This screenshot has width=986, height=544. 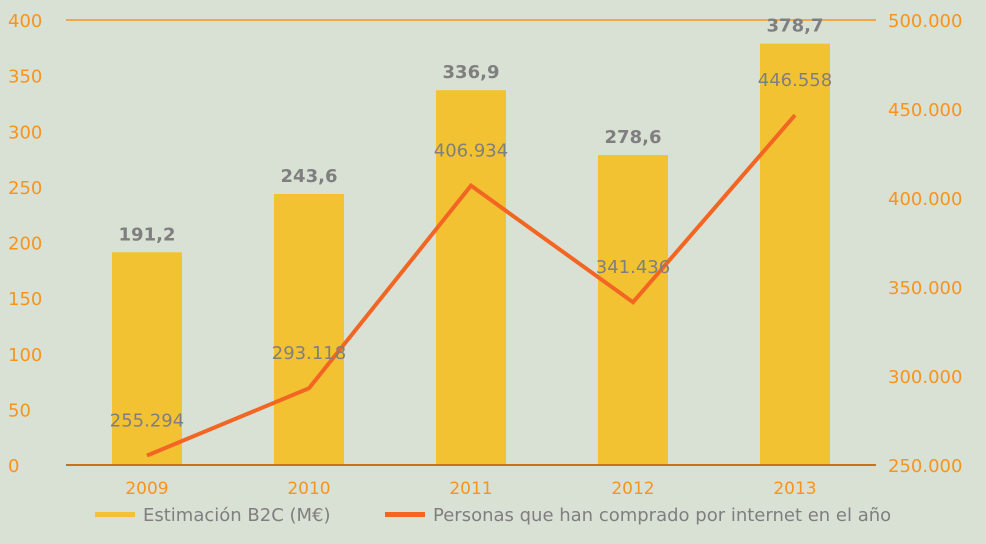 What do you see at coordinates (309, 353) in the screenshot?
I see `line-value-label: 293.118` at bounding box center [309, 353].